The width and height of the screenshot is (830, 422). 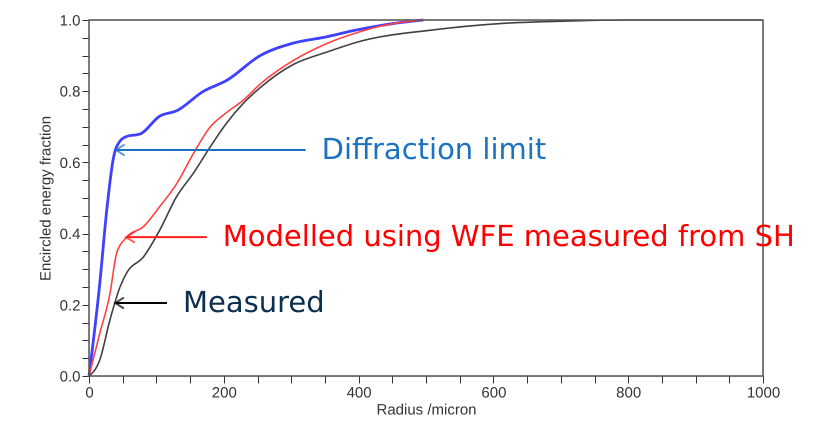 What do you see at coordinates (224, 393) in the screenshot?
I see `x-tick-label: 200` at bounding box center [224, 393].